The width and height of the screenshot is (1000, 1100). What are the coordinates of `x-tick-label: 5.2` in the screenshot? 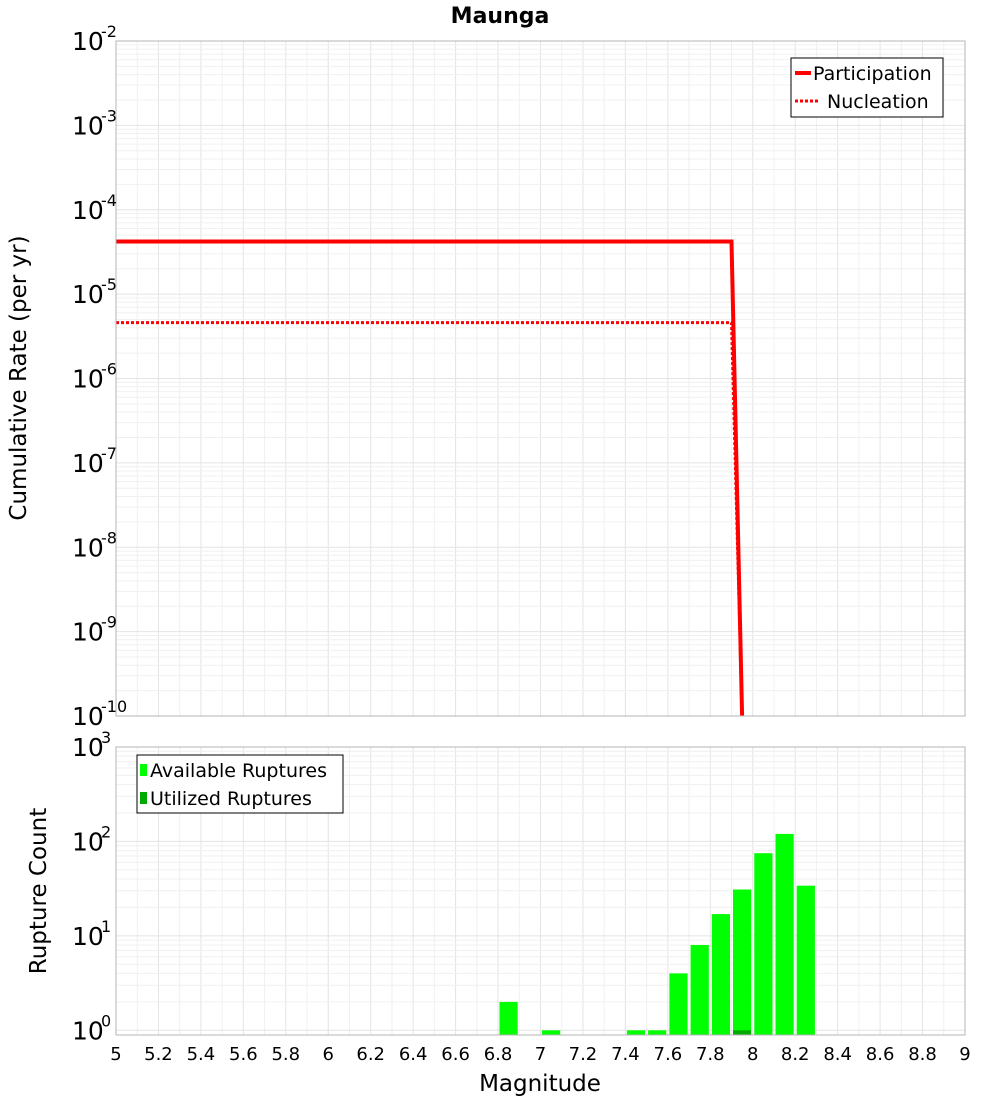 It's located at (158, 1054).